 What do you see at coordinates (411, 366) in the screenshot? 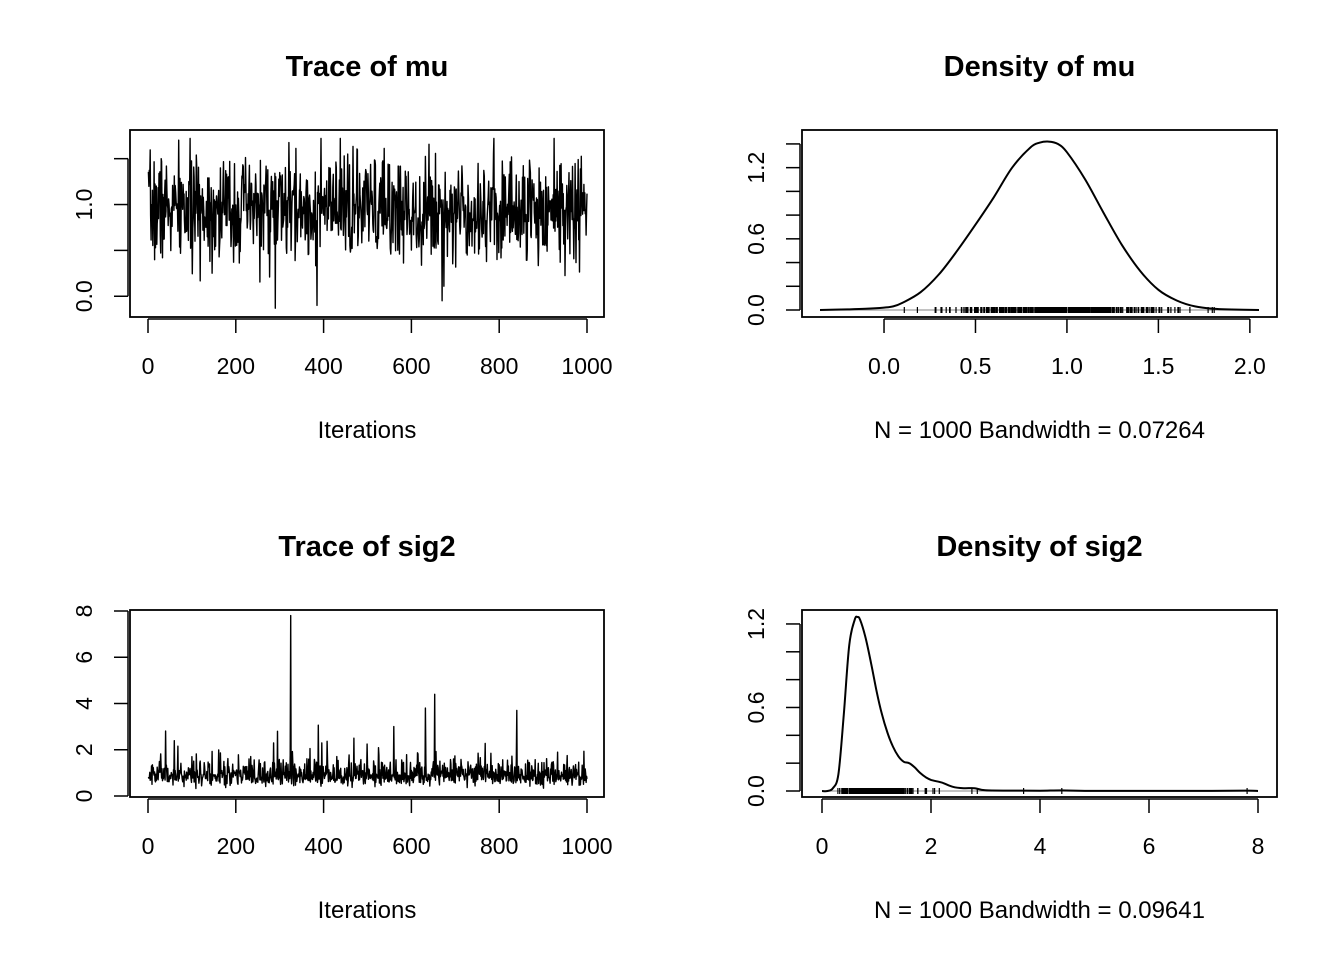
I see `trace_mu-x-tick-label: 600` at bounding box center [411, 366].